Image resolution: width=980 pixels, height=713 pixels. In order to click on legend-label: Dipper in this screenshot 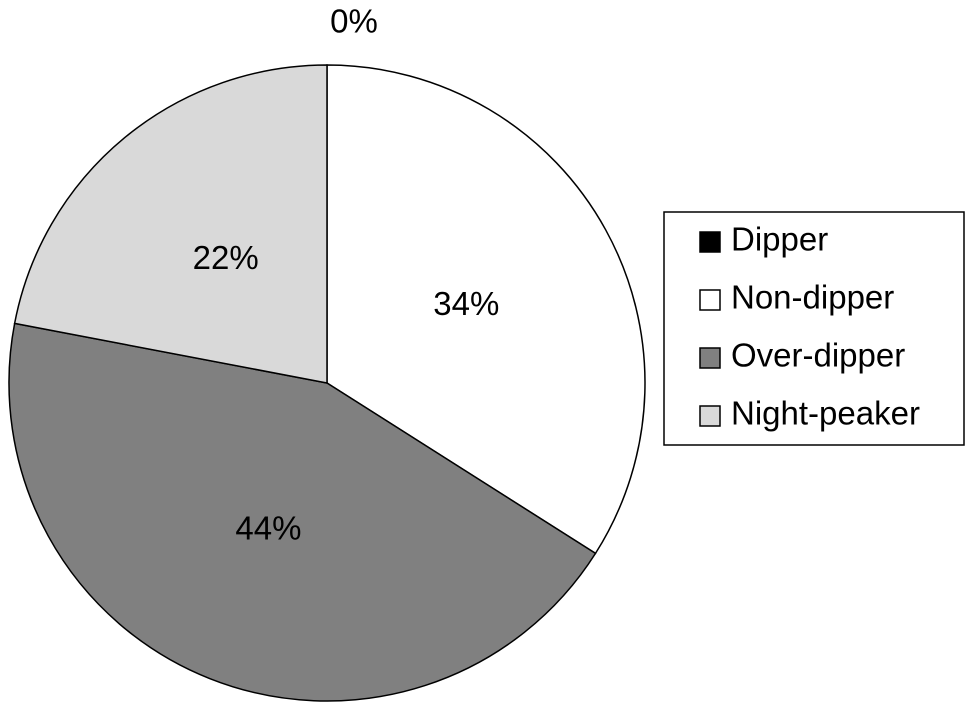, I will do `click(779, 239)`.